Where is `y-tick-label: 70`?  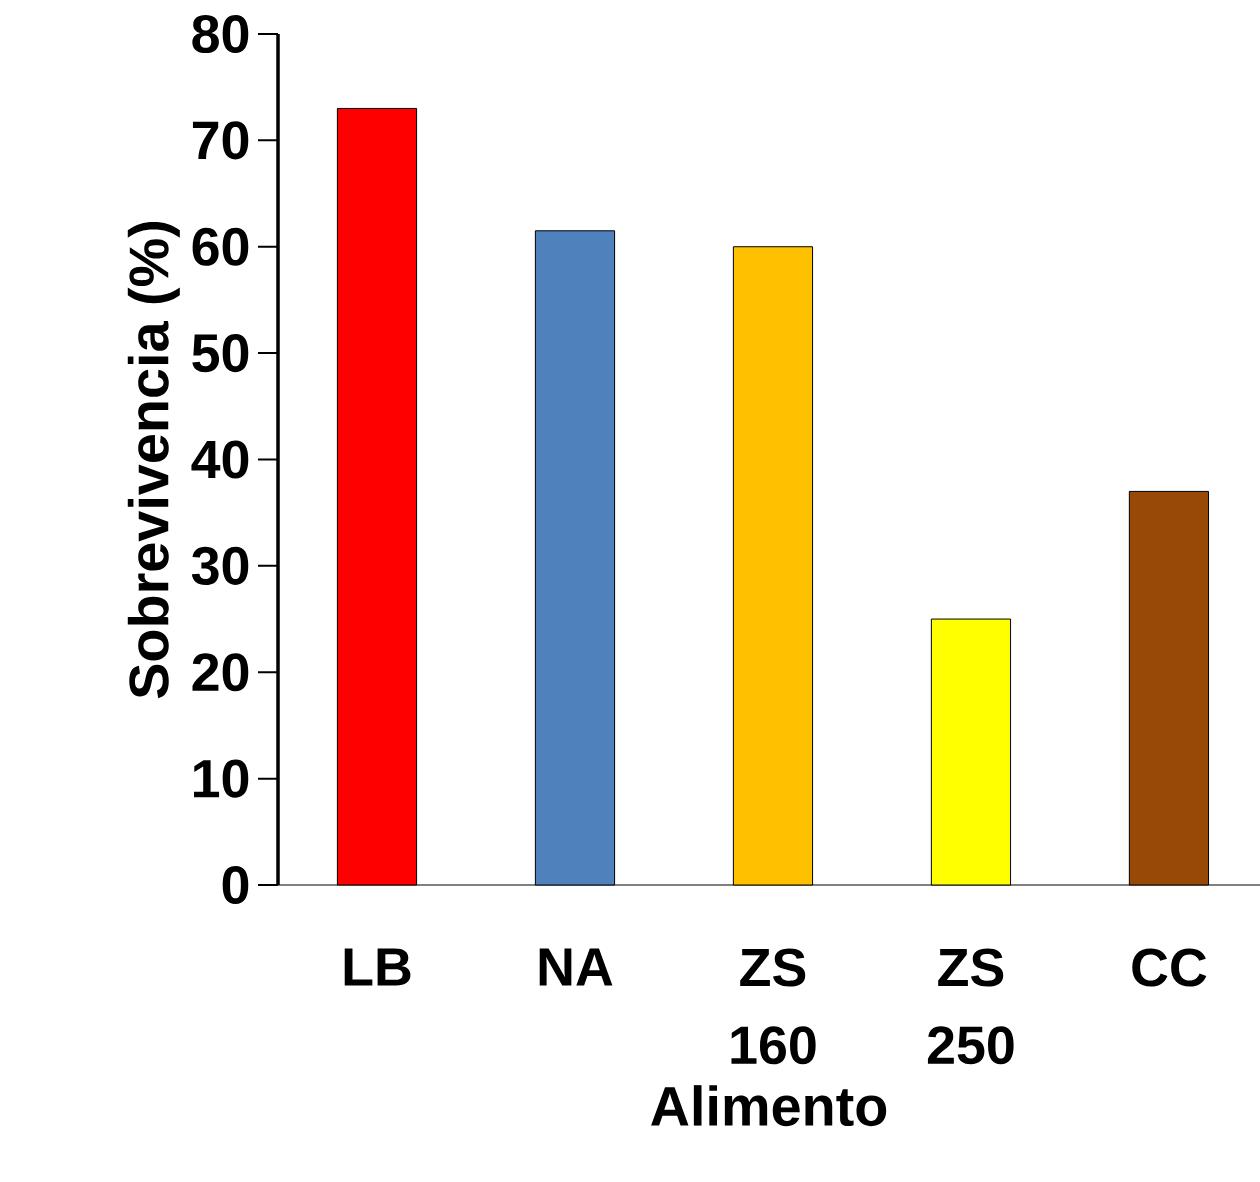 y-tick-label: 70 is located at coordinates (220, 140).